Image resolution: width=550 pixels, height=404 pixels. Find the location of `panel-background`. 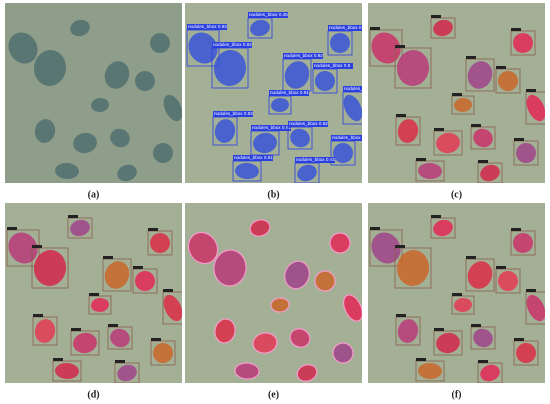

panel-background is located at coordinates (93, 93).